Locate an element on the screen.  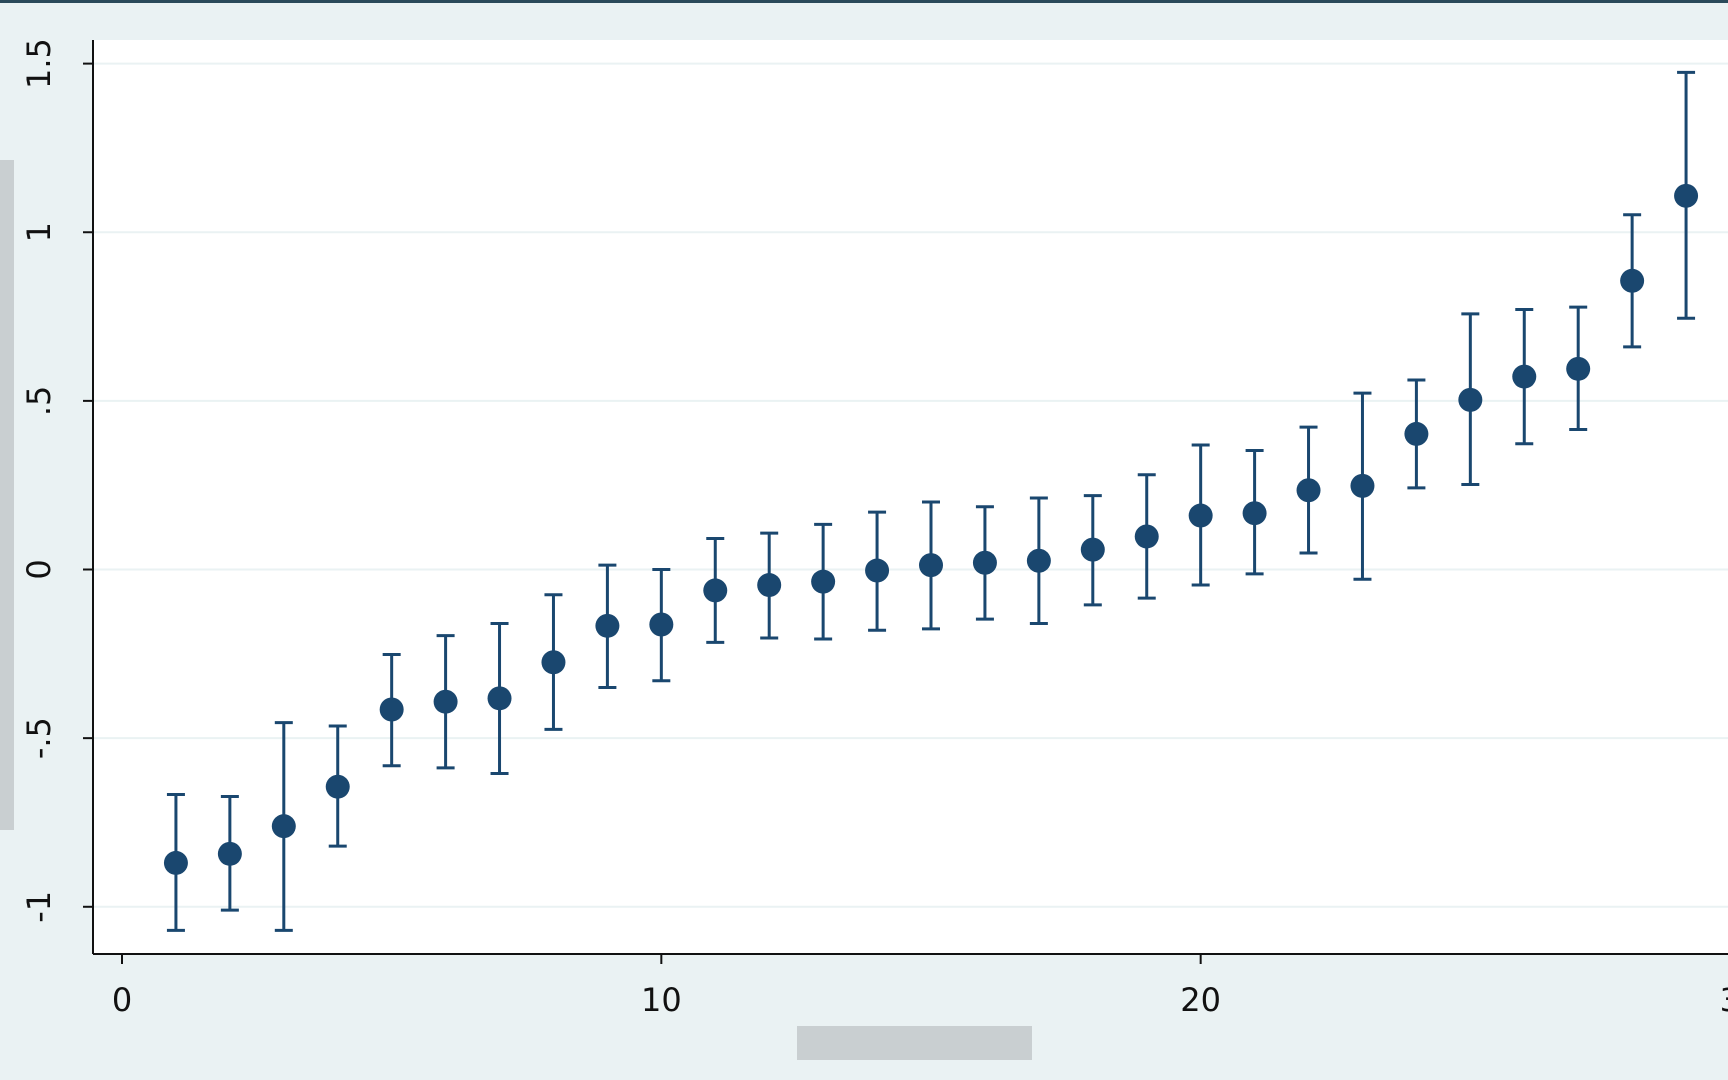
y-tick-label: -1 is located at coordinates (39, 907).